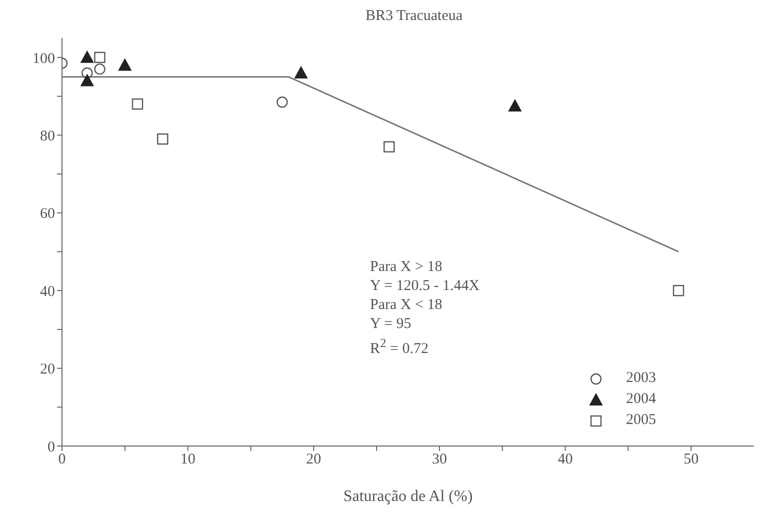 The image size is (768, 524). I want to click on x-tick-label: 50, so click(691, 460).